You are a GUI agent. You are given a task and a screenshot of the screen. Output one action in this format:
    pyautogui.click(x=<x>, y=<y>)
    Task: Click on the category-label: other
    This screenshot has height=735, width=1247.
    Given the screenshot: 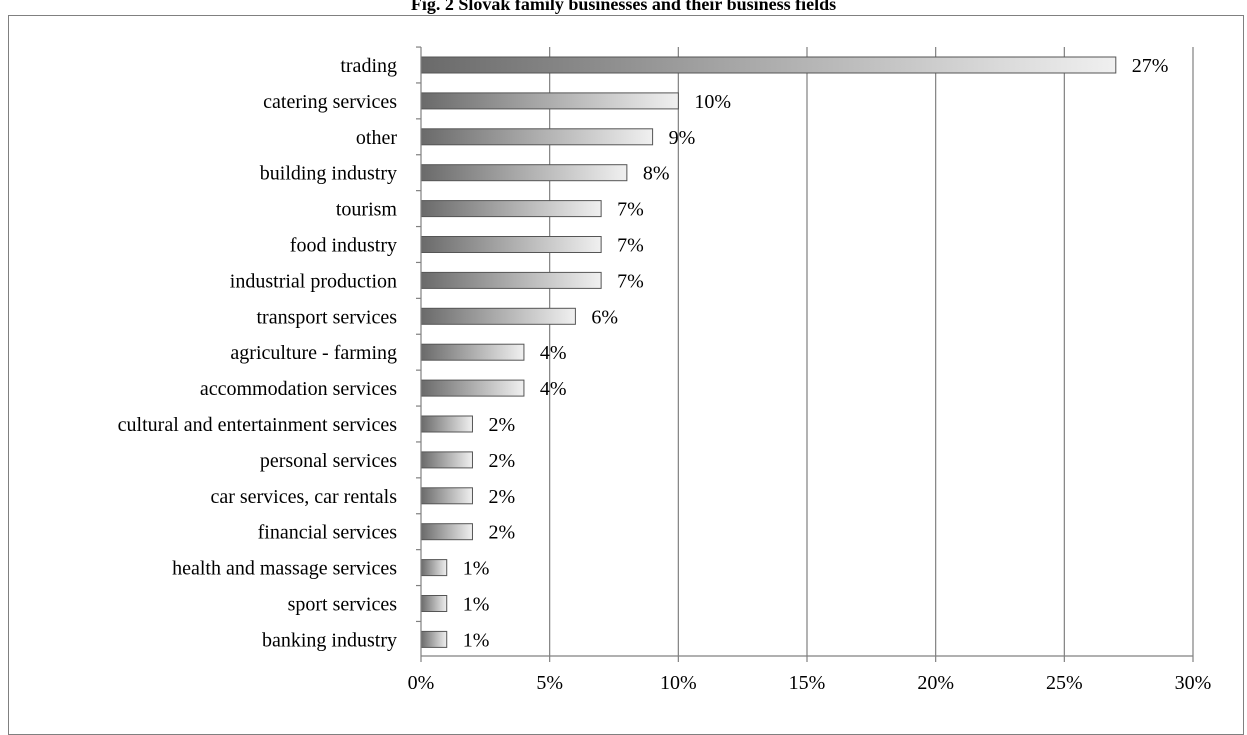 What is the action you would take?
    pyautogui.click(x=376, y=138)
    